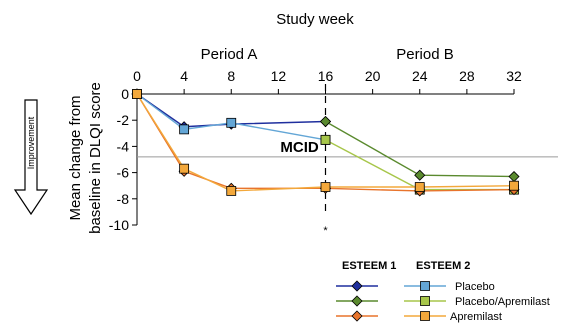 This screenshot has width=576, height=329. What do you see at coordinates (123, 173) in the screenshot?
I see `y-tick-label: -6` at bounding box center [123, 173].